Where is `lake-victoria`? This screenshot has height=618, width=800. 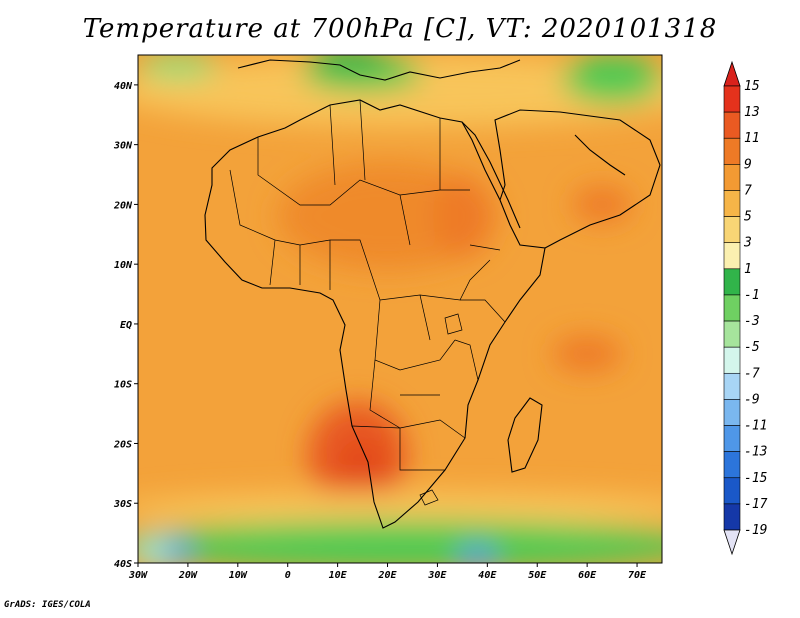
lake-victoria is located at coordinates (453, 324).